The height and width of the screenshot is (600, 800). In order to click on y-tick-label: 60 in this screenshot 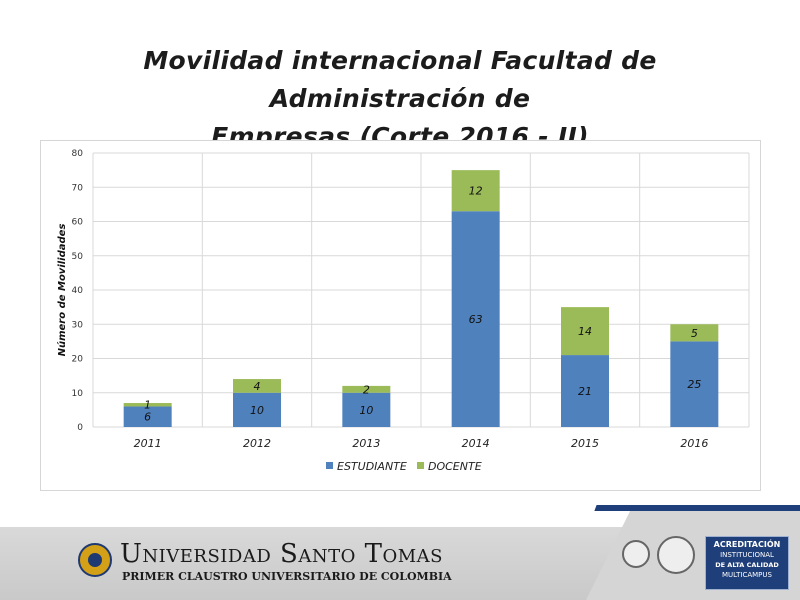, I will do `click(78, 223)`.